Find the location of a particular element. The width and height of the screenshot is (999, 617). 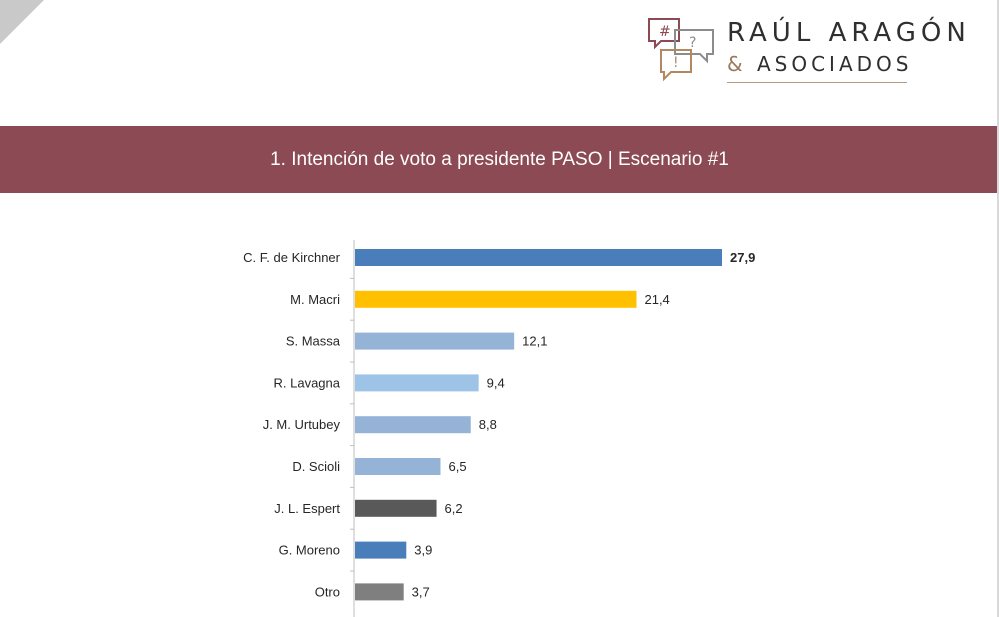

value-label: 6,2 is located at coordinates (454, 508).